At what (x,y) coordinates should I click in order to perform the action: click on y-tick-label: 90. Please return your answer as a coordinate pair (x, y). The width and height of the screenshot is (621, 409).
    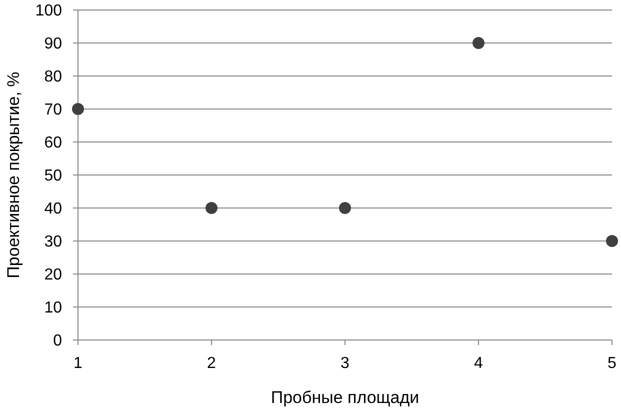
    Looking at the image, I should click on (53, 44).